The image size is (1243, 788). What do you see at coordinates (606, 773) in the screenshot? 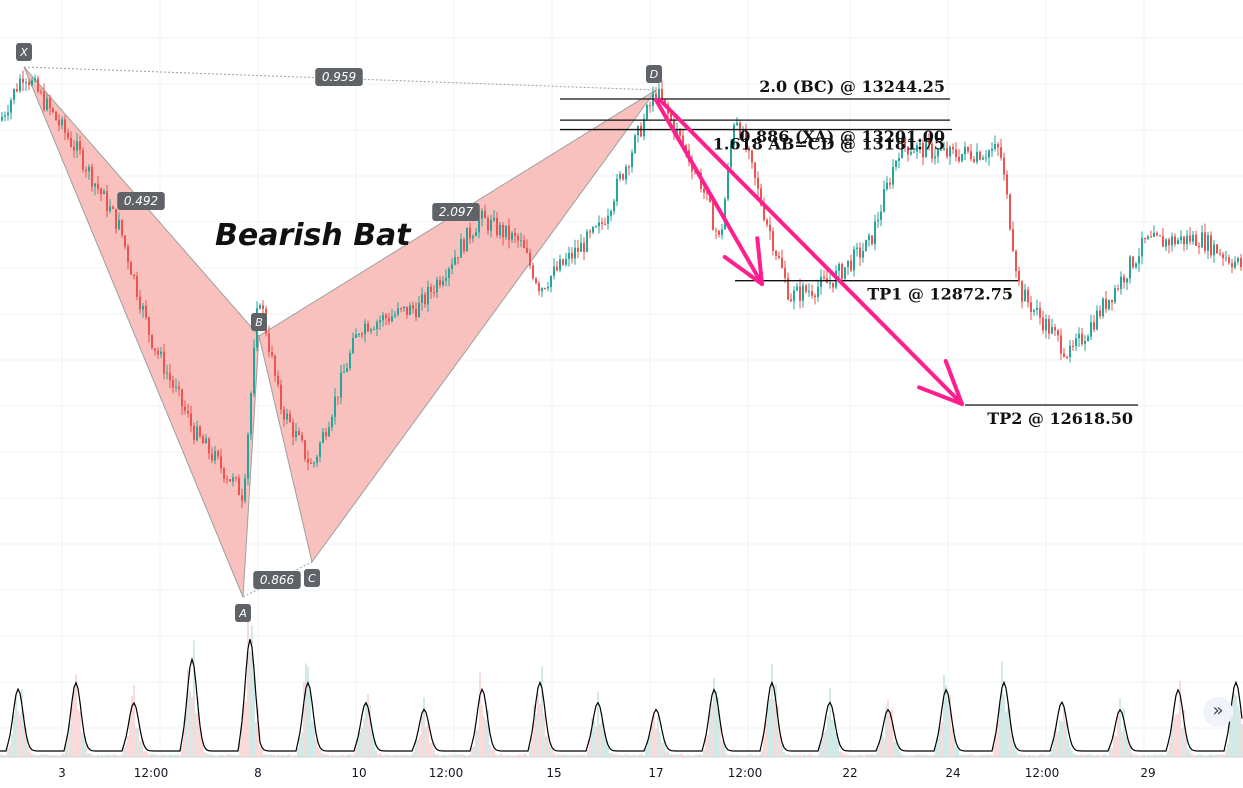
I see `time-axis: 3 12:00 8 10 12:00 15 17 12:00 22 24 12:00 29` at bounding box center [606, 773].